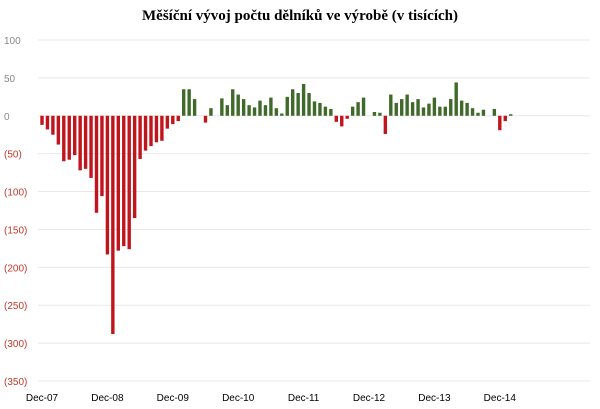 The width and height of the screenshot is (600, 409). I want to click on x-tick-label: Dec-11, so click(304, 398).